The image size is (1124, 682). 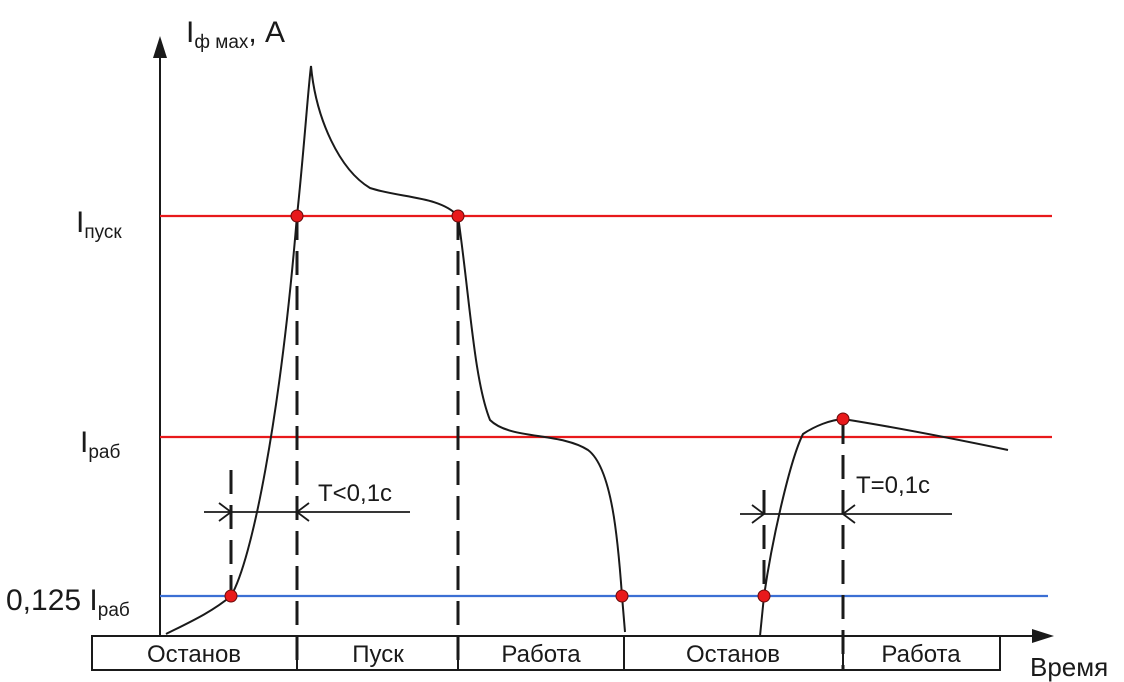 What do you see at coordinates (921, 654) in the screenshot?
I see `state-label-work-2: Работа` at bounding box center [921, 654].